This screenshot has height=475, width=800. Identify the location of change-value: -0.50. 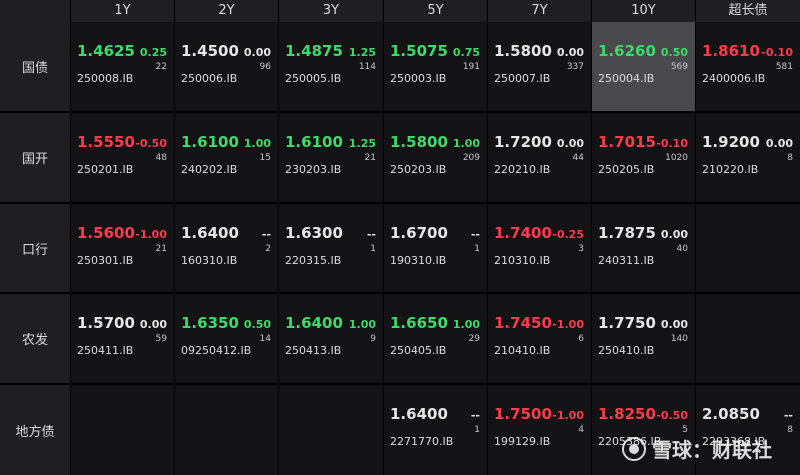
(672, 415).